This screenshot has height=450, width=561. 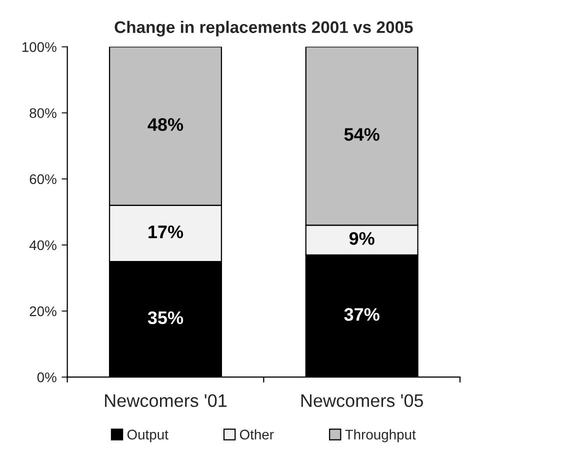 I want to click on y-tick-label: 60%, so click(x=43, y=179).